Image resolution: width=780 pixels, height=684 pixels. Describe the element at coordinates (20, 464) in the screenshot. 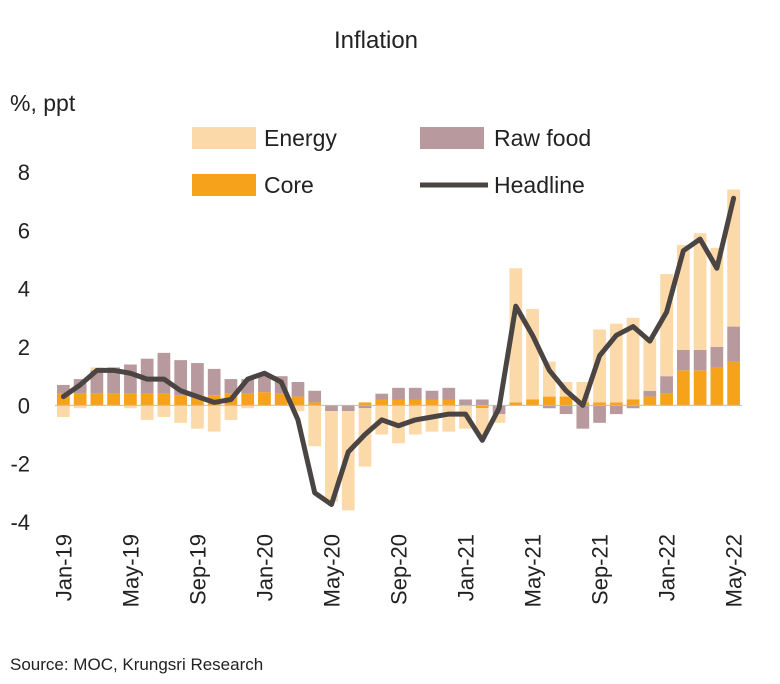

I see `y-tick-label: -2` at that location.